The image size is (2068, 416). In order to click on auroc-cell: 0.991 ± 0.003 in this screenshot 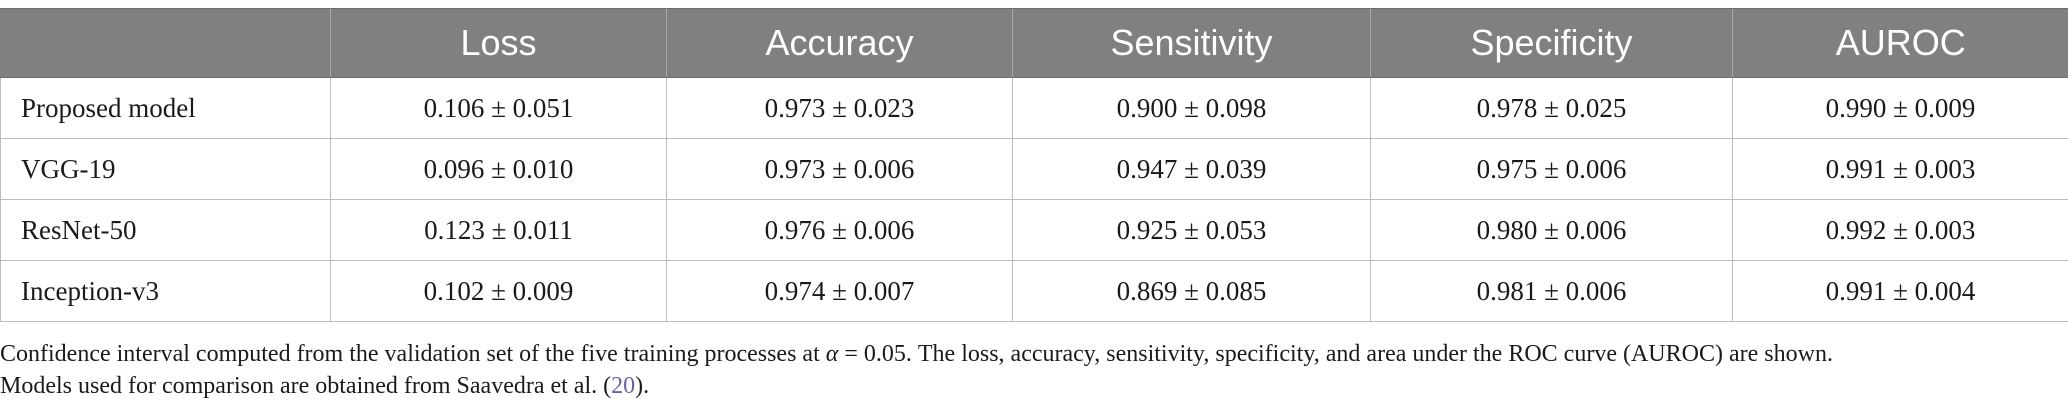, I will do `click(1900, 169)`.